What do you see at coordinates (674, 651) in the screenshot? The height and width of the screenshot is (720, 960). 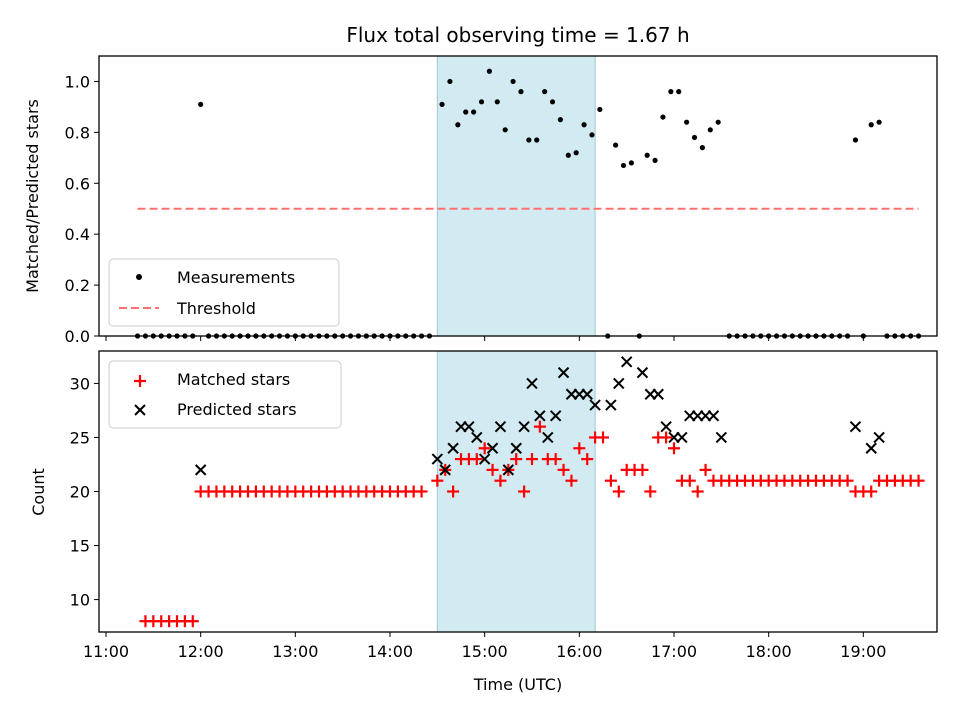 I see `x-tick-label: 17:00` at bounding box center [674, 651].